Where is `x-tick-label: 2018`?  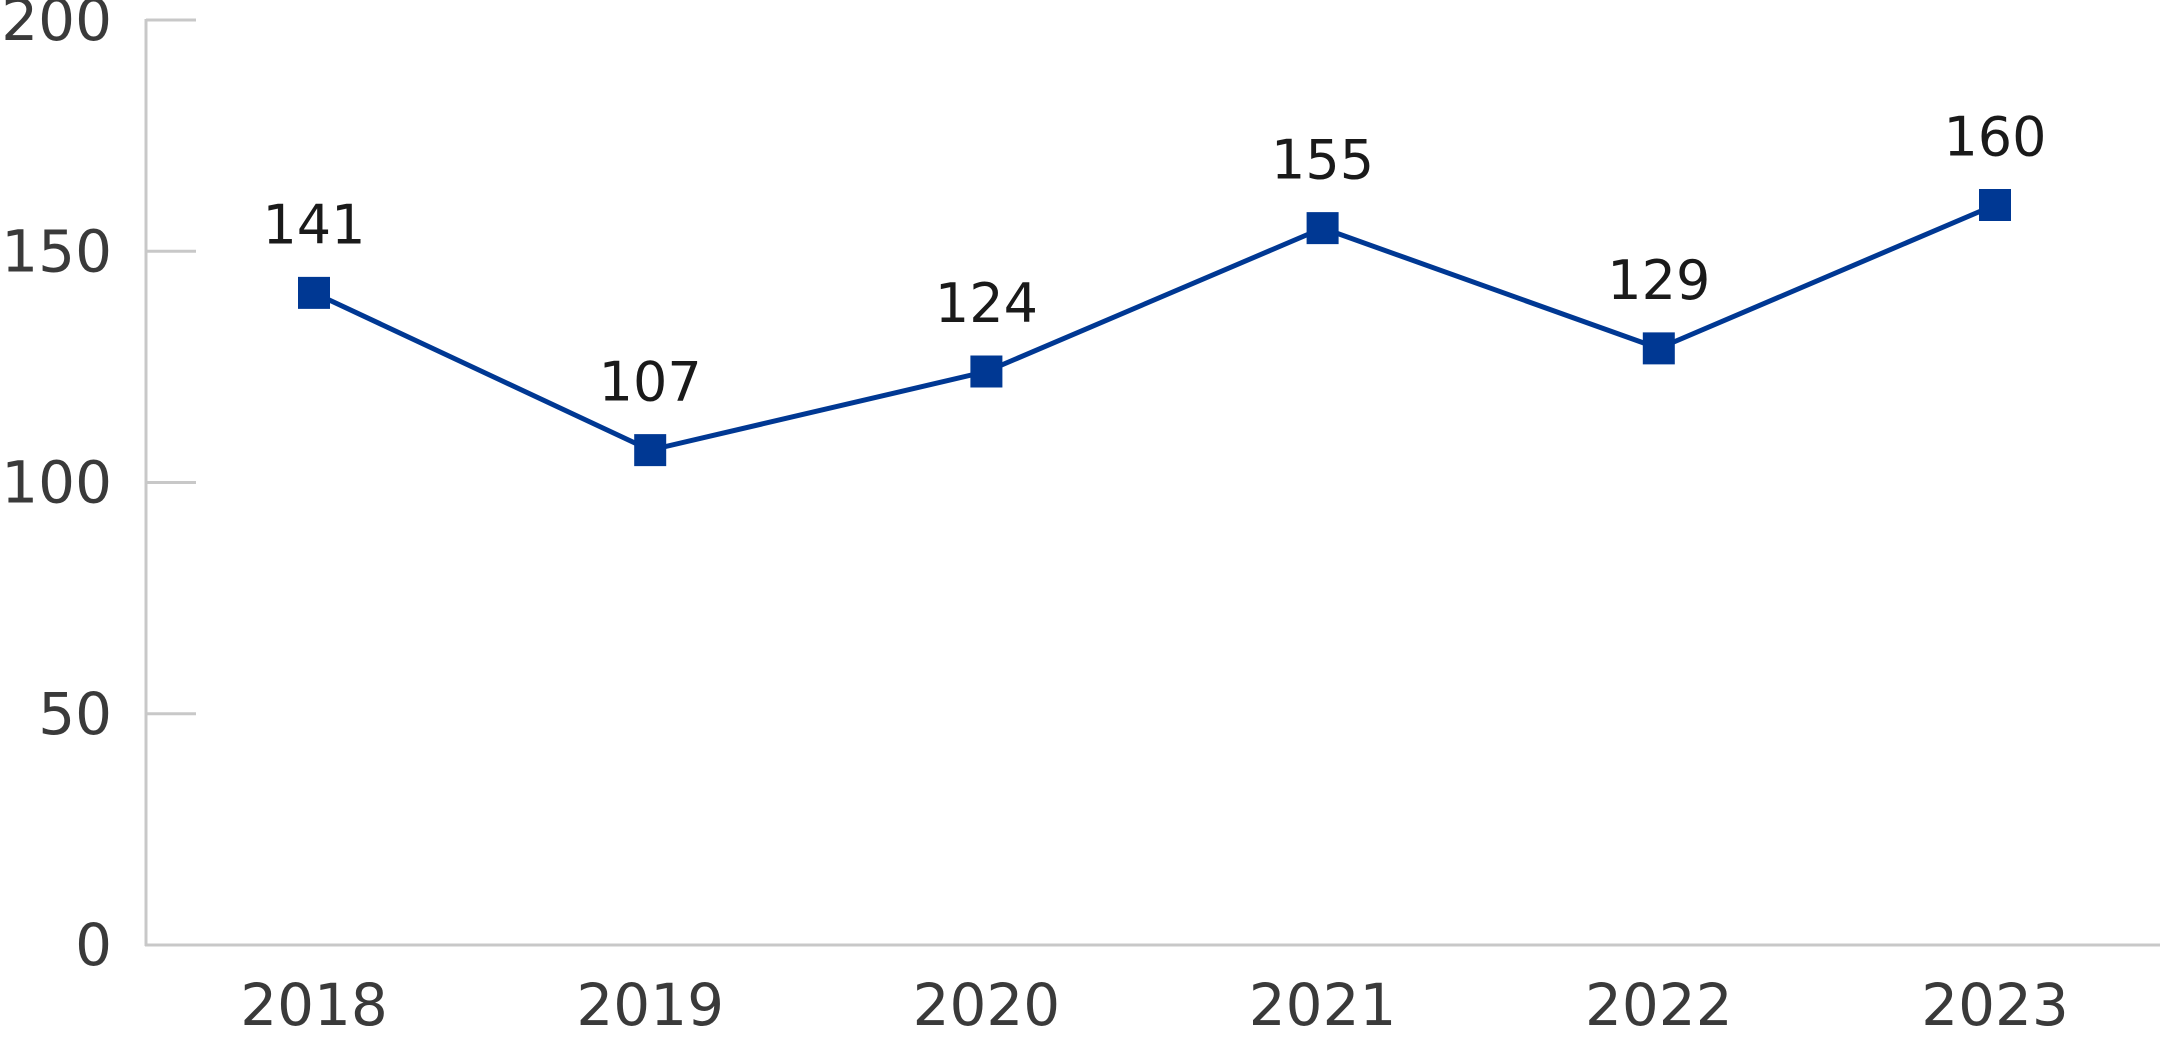
x-tick-label: 2018 is located at coordinates (314, 1005).